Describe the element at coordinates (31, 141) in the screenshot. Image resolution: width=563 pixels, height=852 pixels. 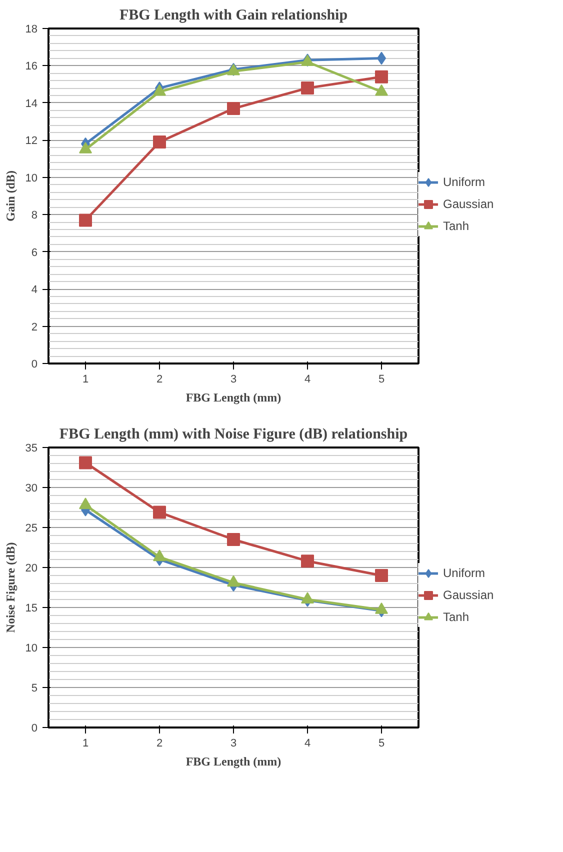
I see `y-tick-label: 12` at that location.